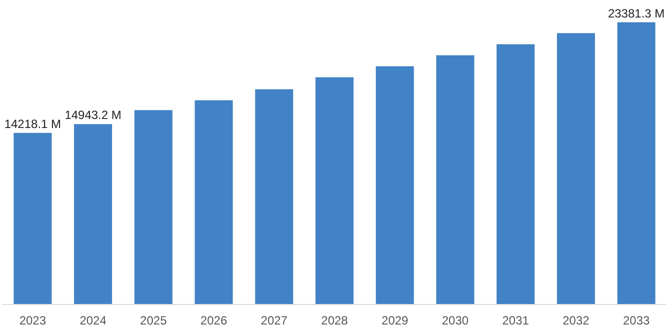 The image size is (668, 334). Describe the element at coordinates (576, 321) in the screenshot. I see `x-tick-label: 2032` at that location.